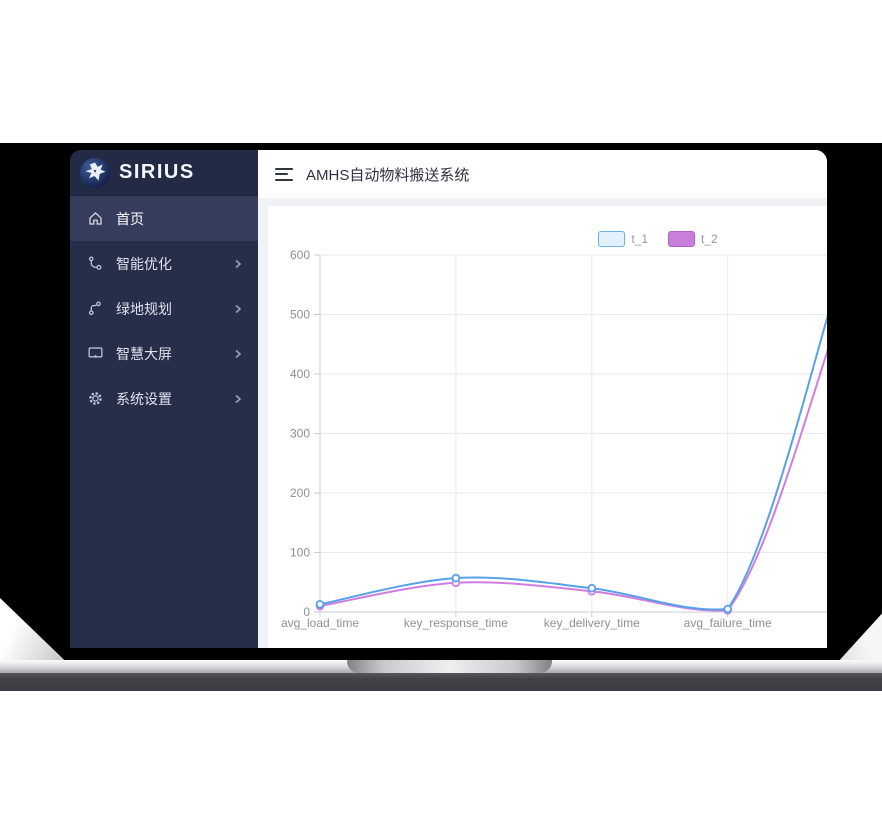  I want to click on laptop-base-front, so click(441, 682).